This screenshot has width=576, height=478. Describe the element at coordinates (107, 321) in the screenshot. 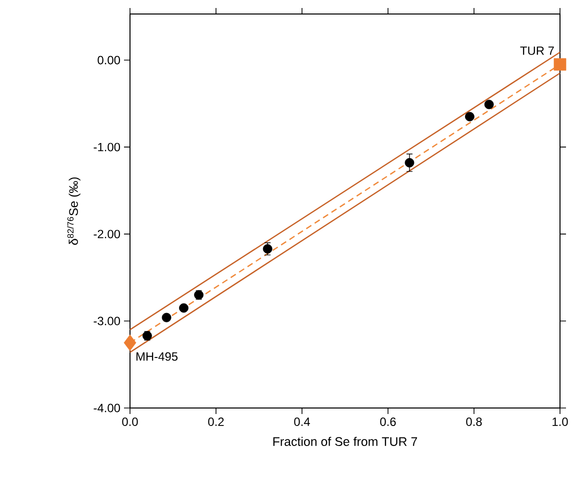

I see `y-tick-label: -3.00` at that location.